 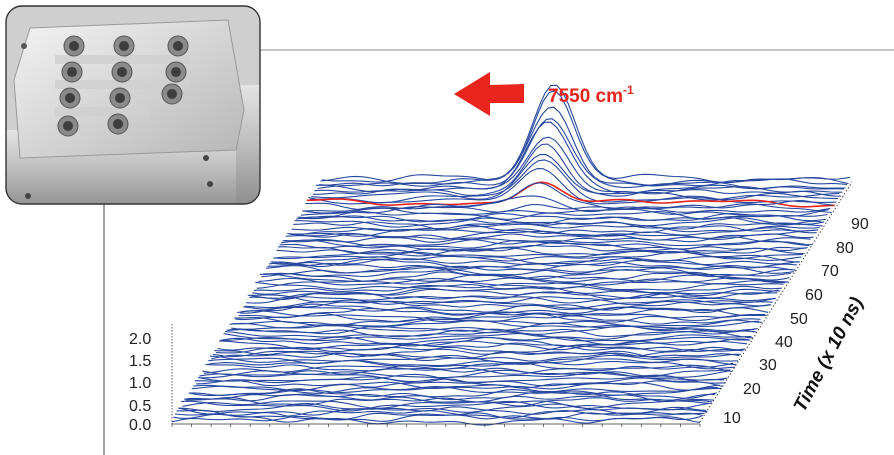 I want to click on z-tick-label: 2.0, so click(x=140, y=339).